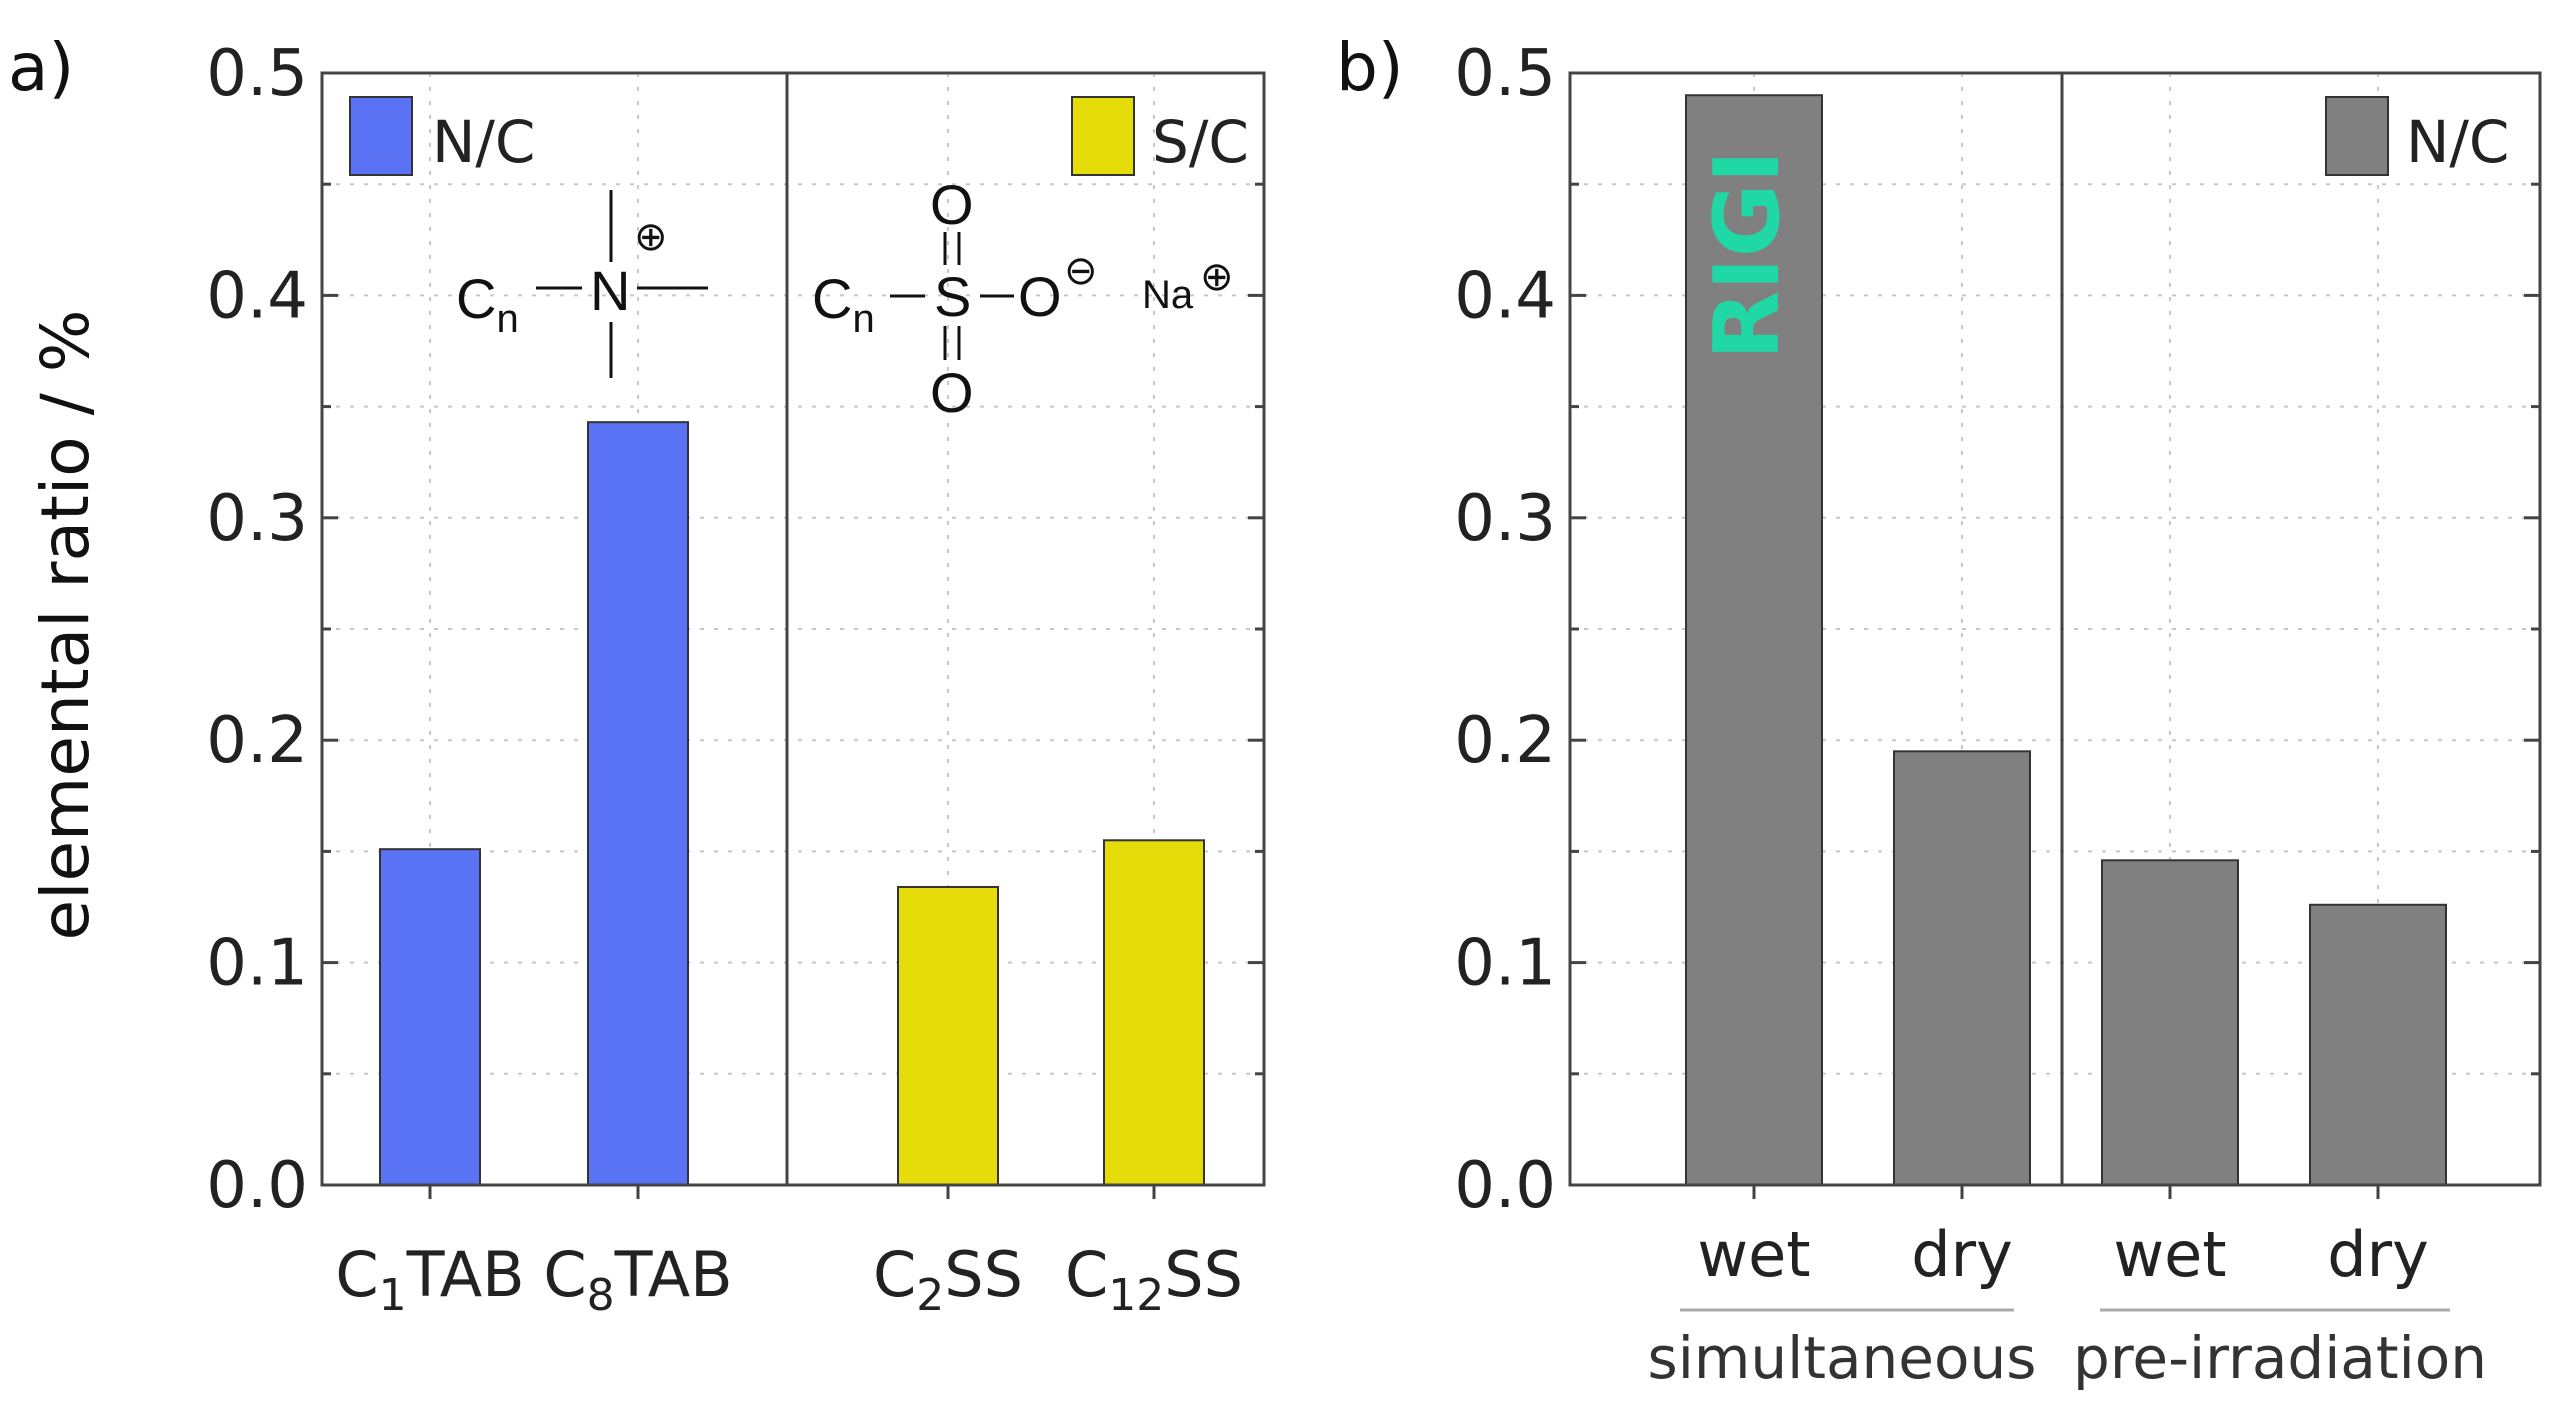 This screenshot has height=1407, width=2558. What do you see at coordinates (952, 296) in the screenshot?
I see `chem-atom-s: S` at bounding box center [952, 296].